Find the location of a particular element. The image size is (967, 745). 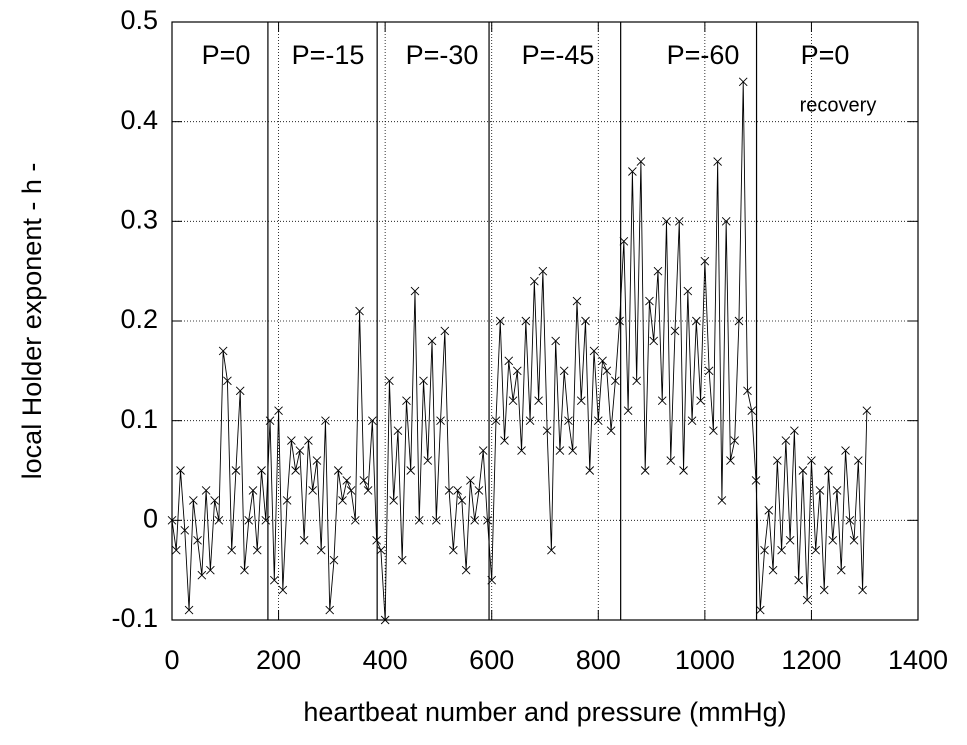

y-tick-label: 0.5 is located at coordinates (139, 20).